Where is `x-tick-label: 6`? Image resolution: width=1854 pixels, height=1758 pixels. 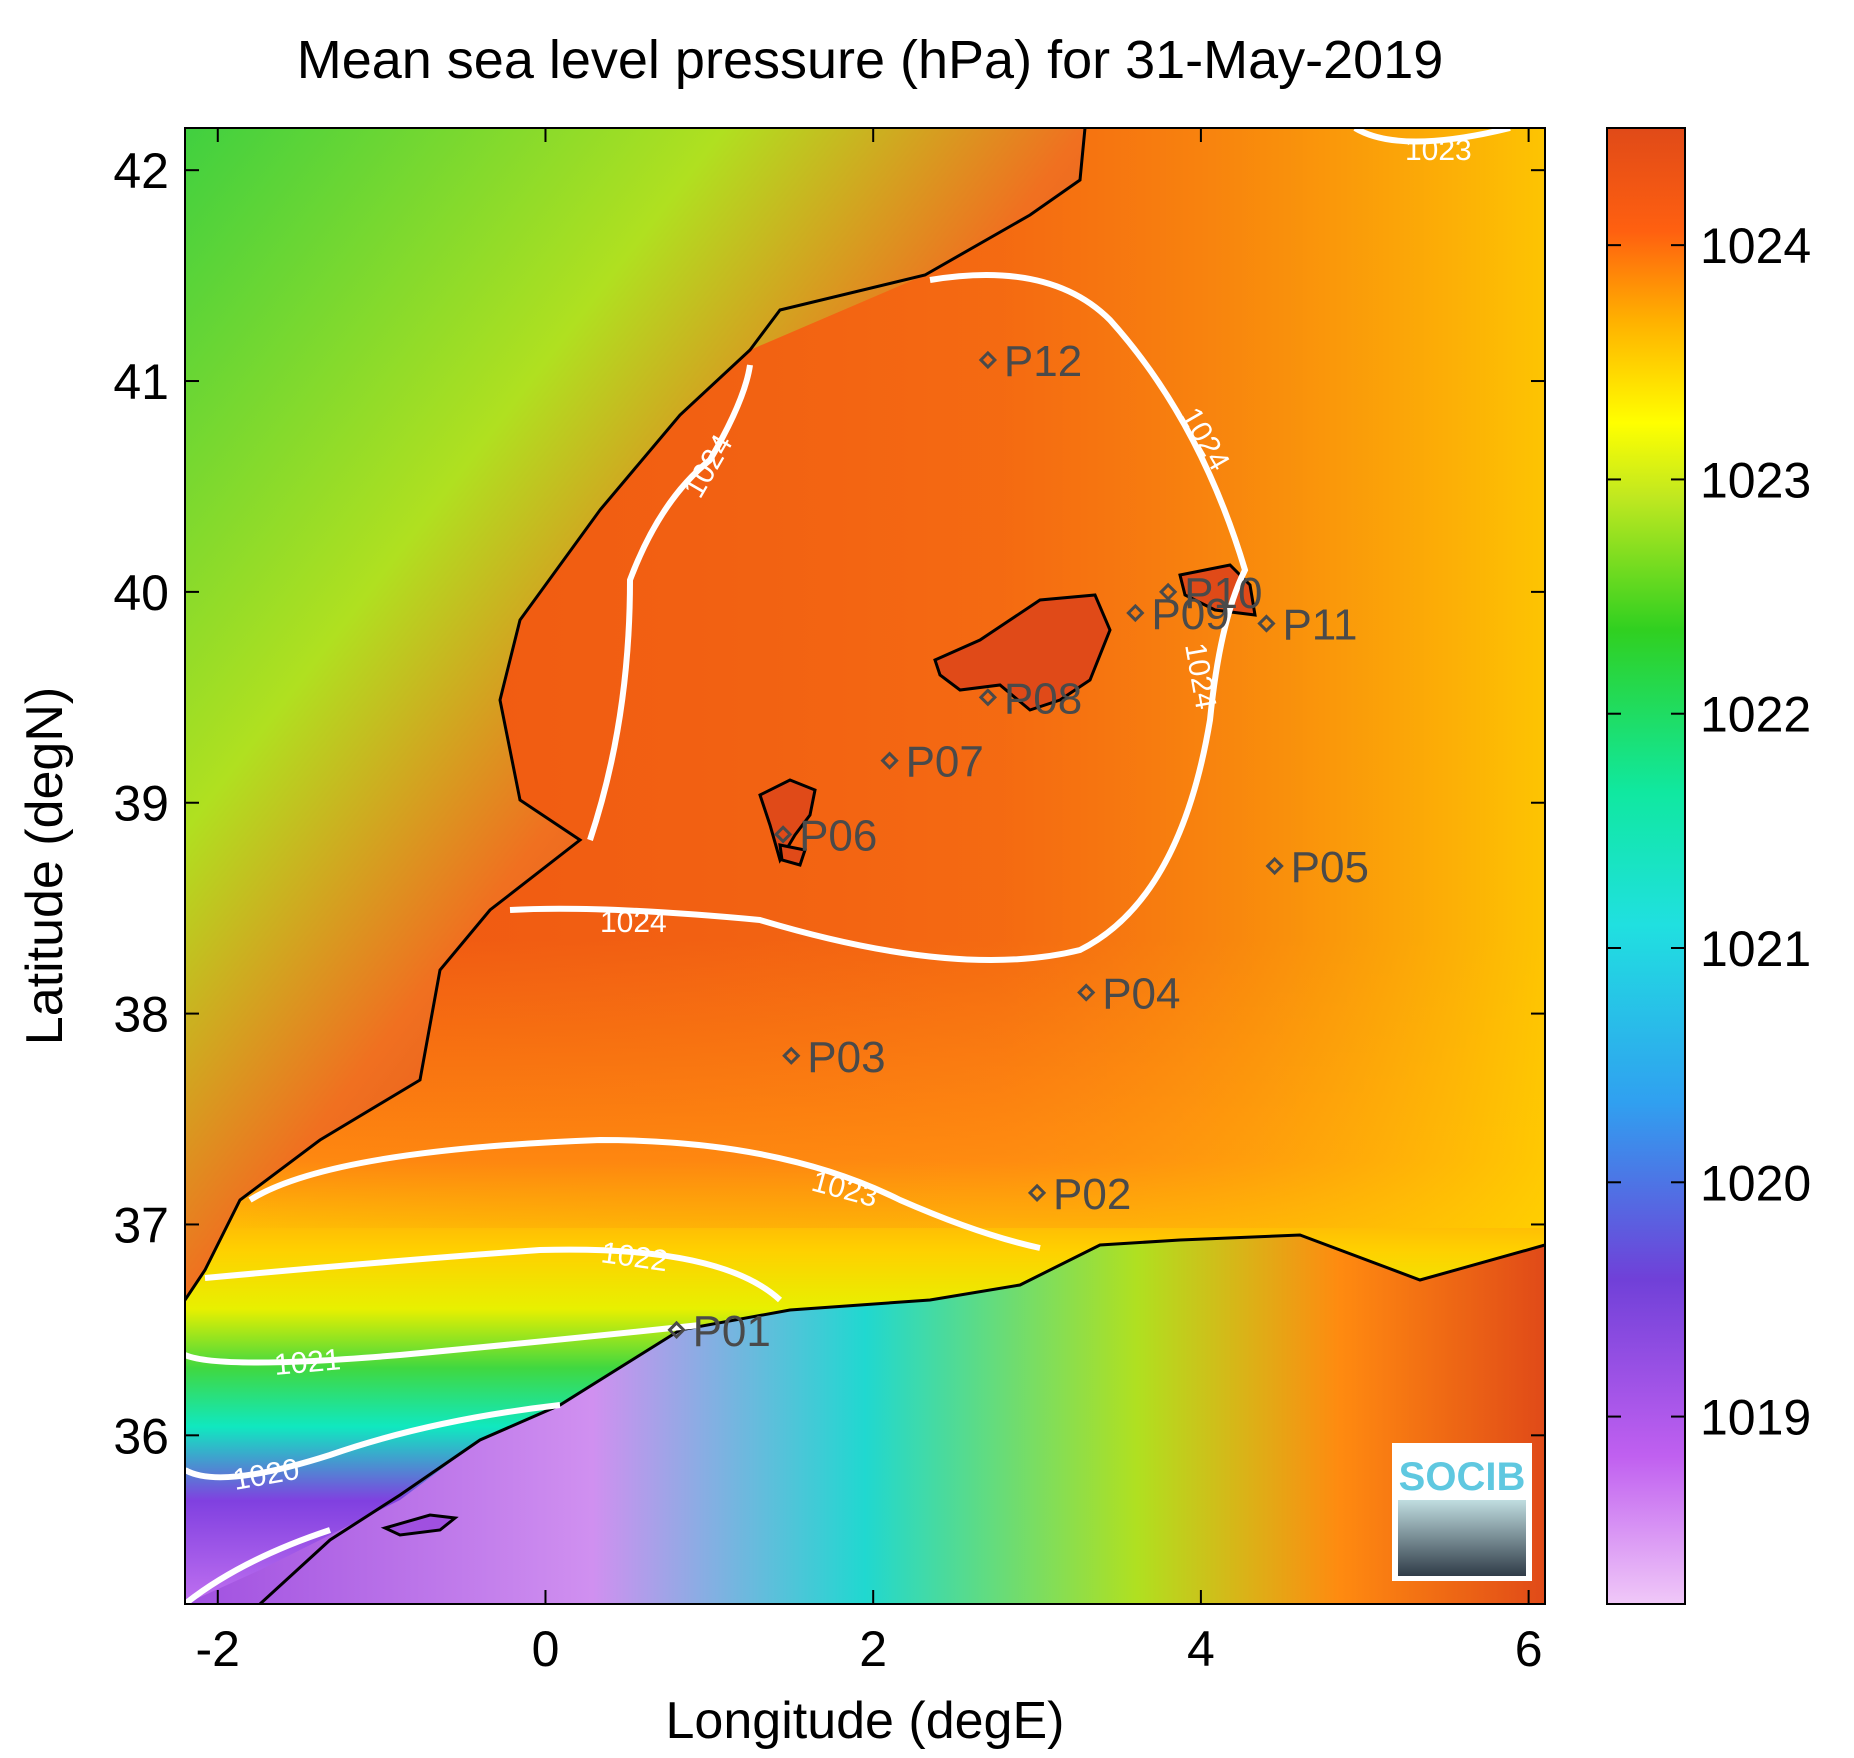
x-tick-label: 6 is located at coordinates (1529, 1649).